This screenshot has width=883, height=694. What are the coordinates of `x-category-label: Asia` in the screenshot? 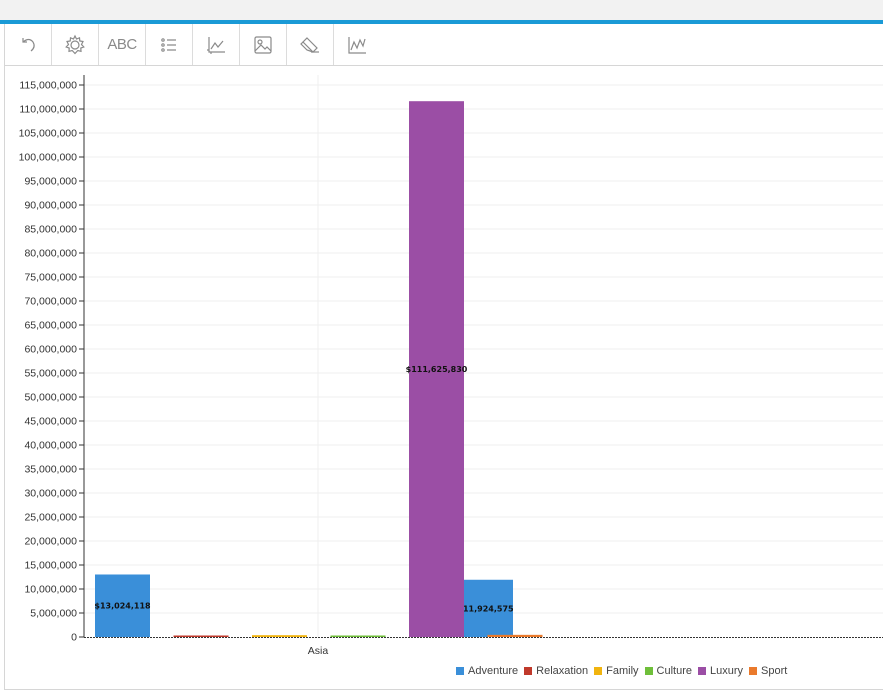 It's located at (318, 651).